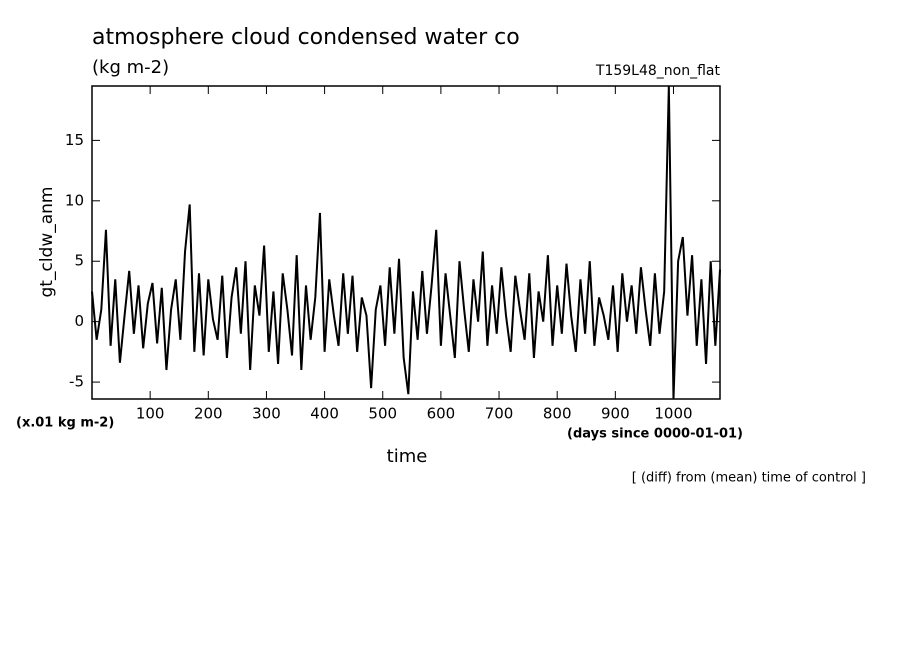 The image size is (904, 658). What do you see at coordinates (74, 140) in the screenshot?
I see `y-tick-label: 15` at bounding box center [74, 140].